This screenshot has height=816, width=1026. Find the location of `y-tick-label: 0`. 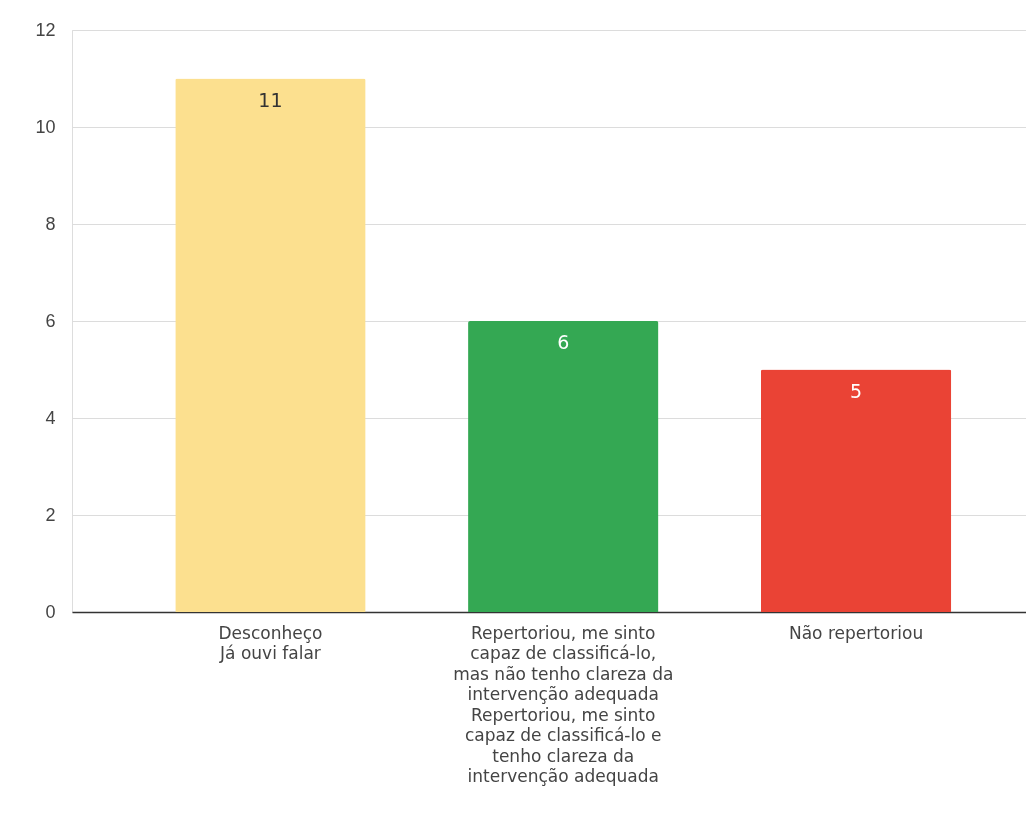

y-tick-label: 0 is located at coordinates (50, 611).